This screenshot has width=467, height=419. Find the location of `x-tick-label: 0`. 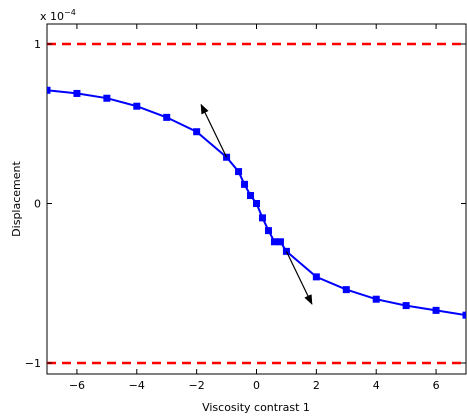

x-tick-label: 0 is located at coordinates (256, 385).